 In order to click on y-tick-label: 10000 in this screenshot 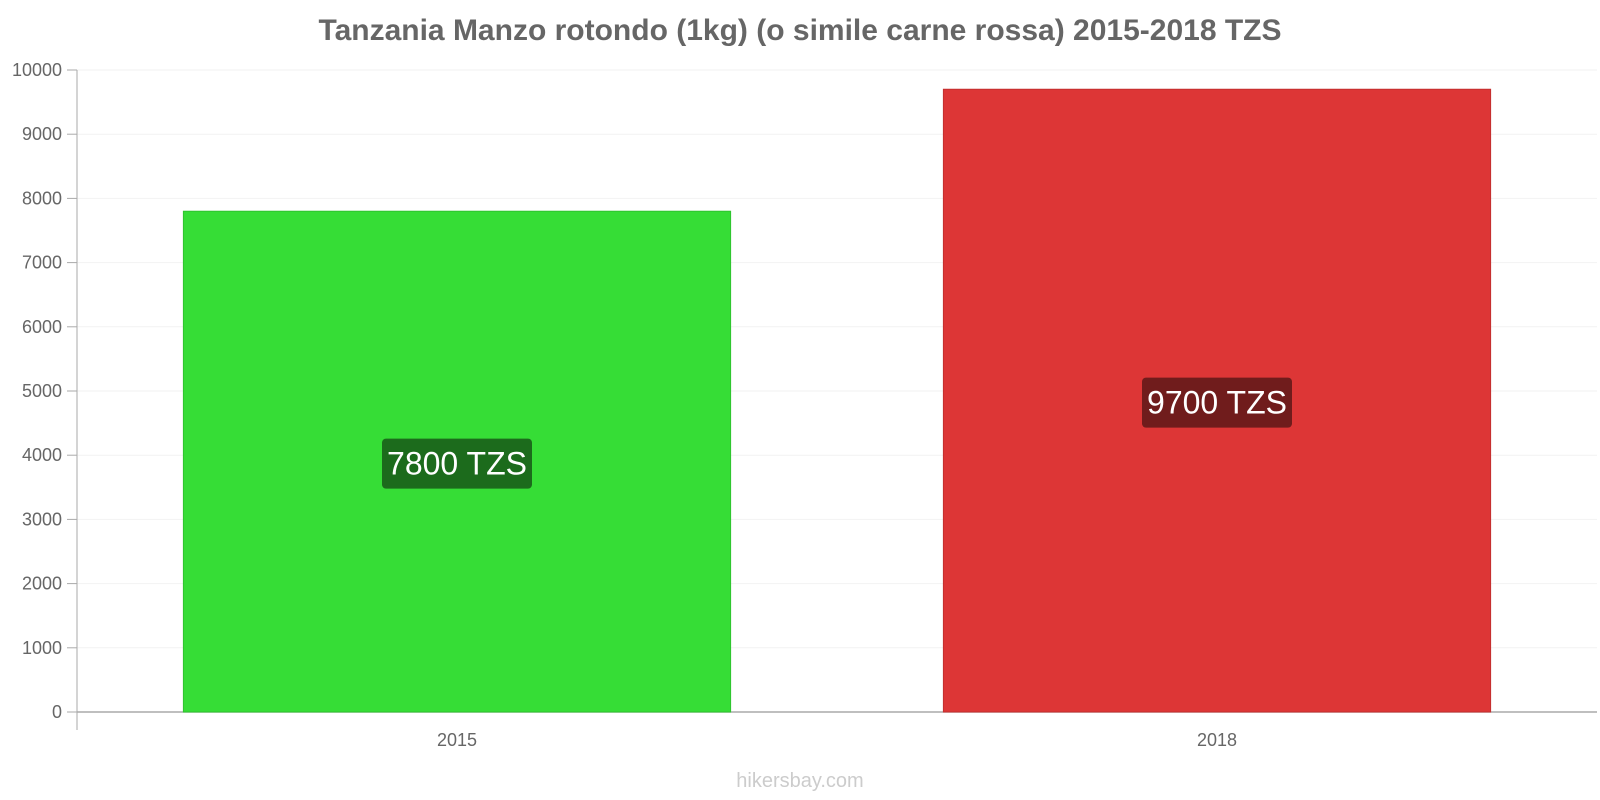, I will do `click(37, 70)`.